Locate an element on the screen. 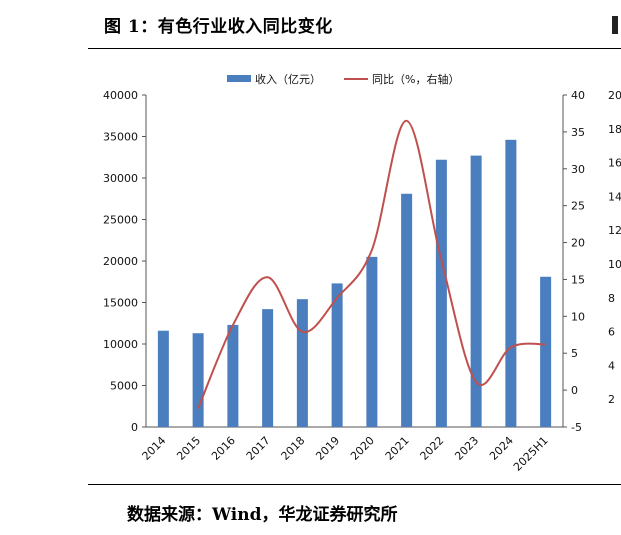 The height and width of the screenshot is (535, 621). right-axis-tick-label: 0 is located at coordinates (574, 390).